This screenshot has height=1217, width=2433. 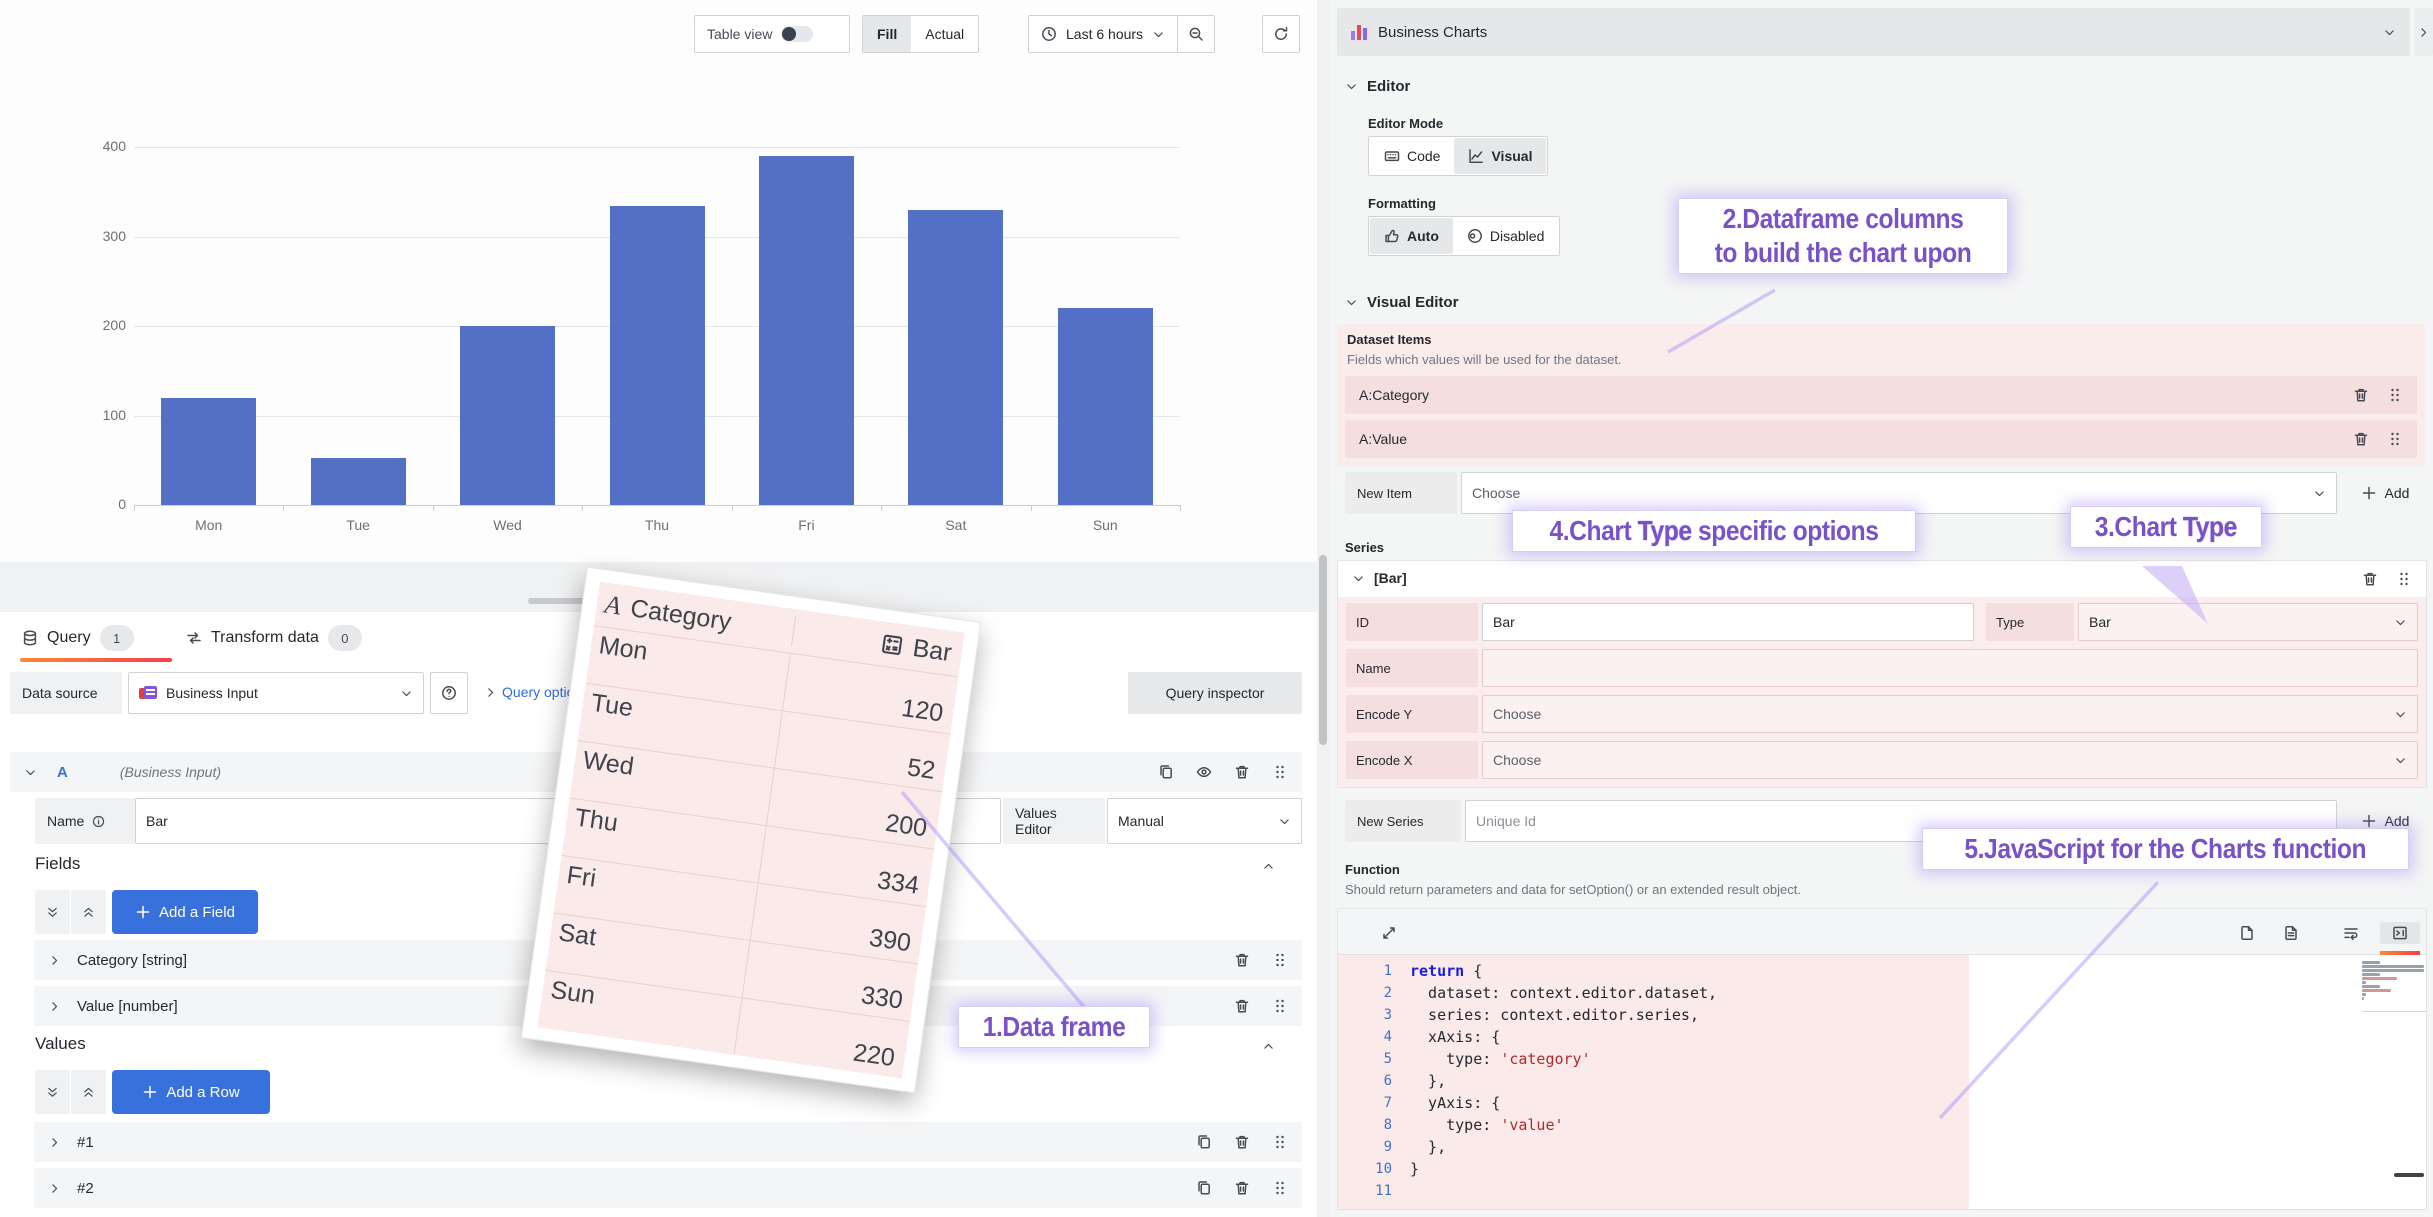 I want to click on auto-format-button: Auto, so click(x=1411, y=236).